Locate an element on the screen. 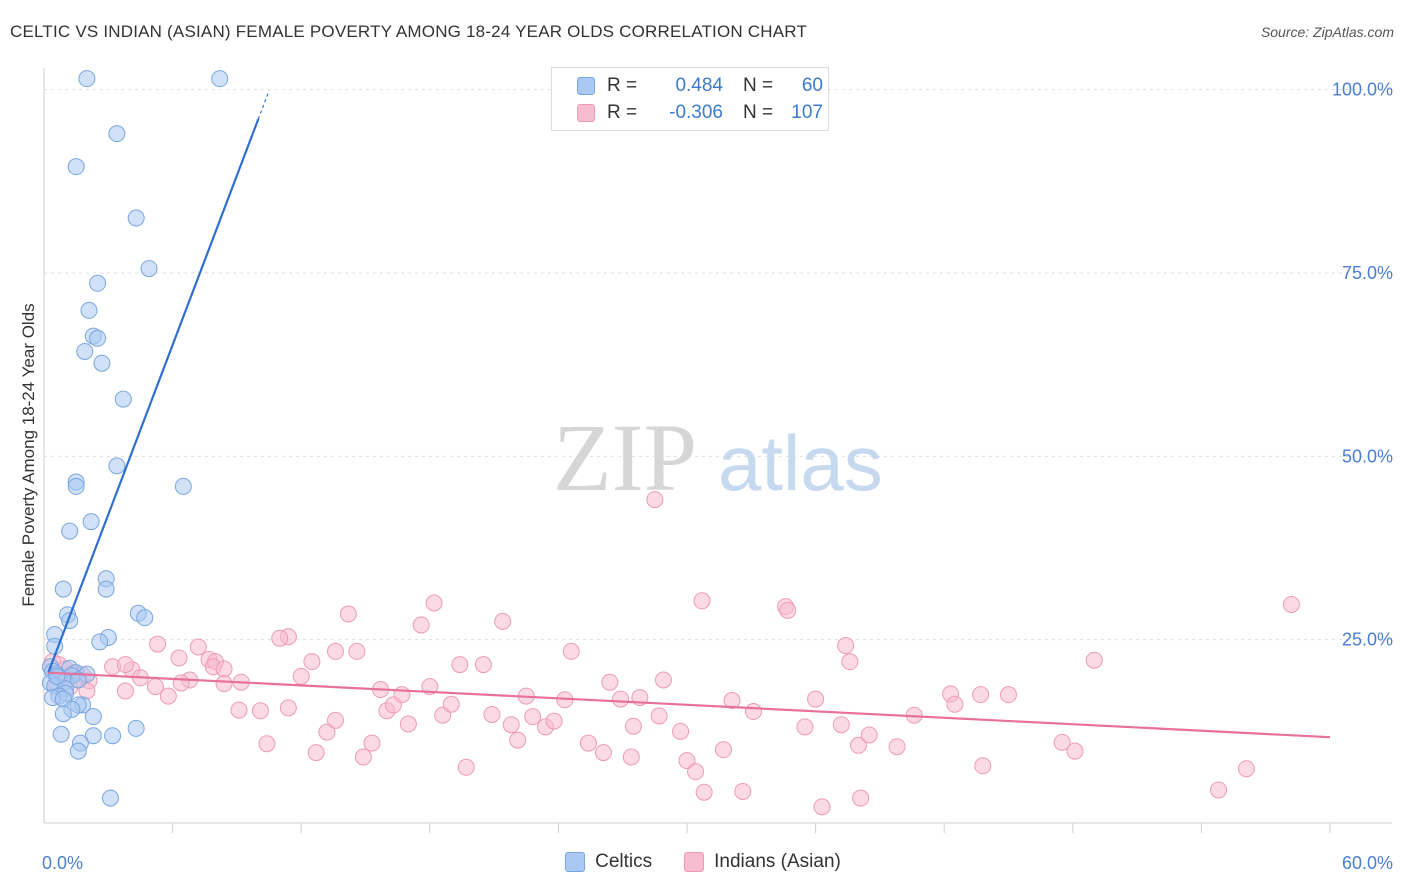 Image resolution: width=1406 pixels, height=892 pixels. watermark-atlas: atlas is located at coordinates (800, 463).